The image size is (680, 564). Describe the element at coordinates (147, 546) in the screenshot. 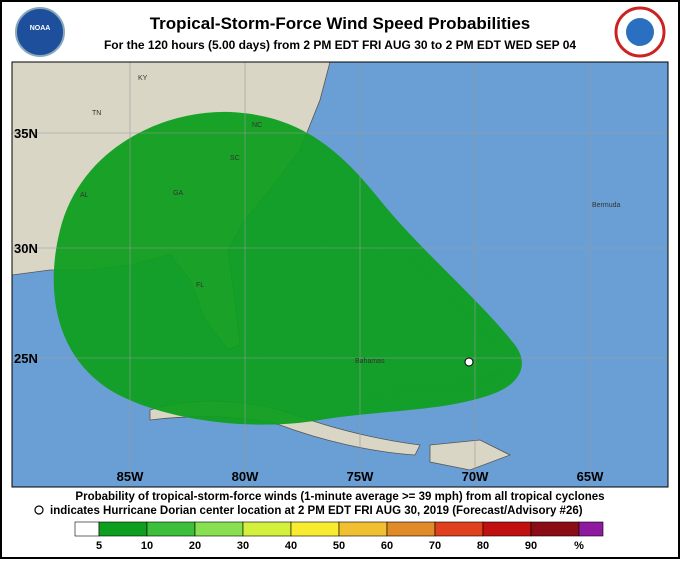

I see `legend-label: 10` at that location.